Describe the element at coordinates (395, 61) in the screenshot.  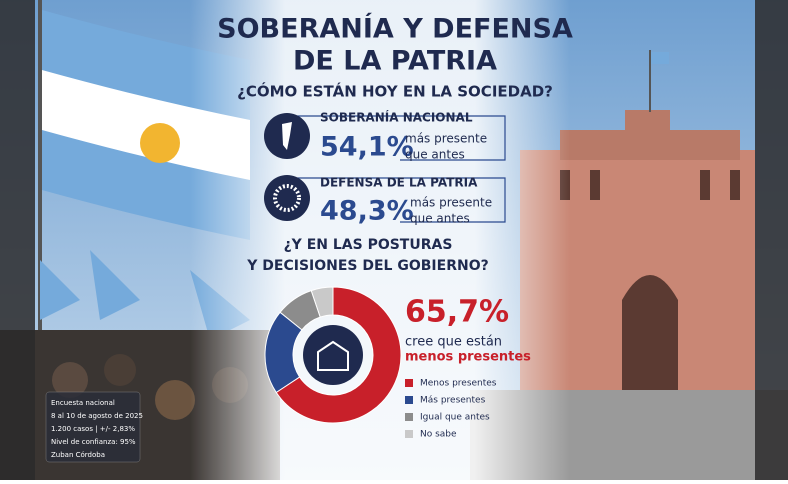
I see `title: DE LA PATRIA` at that location.